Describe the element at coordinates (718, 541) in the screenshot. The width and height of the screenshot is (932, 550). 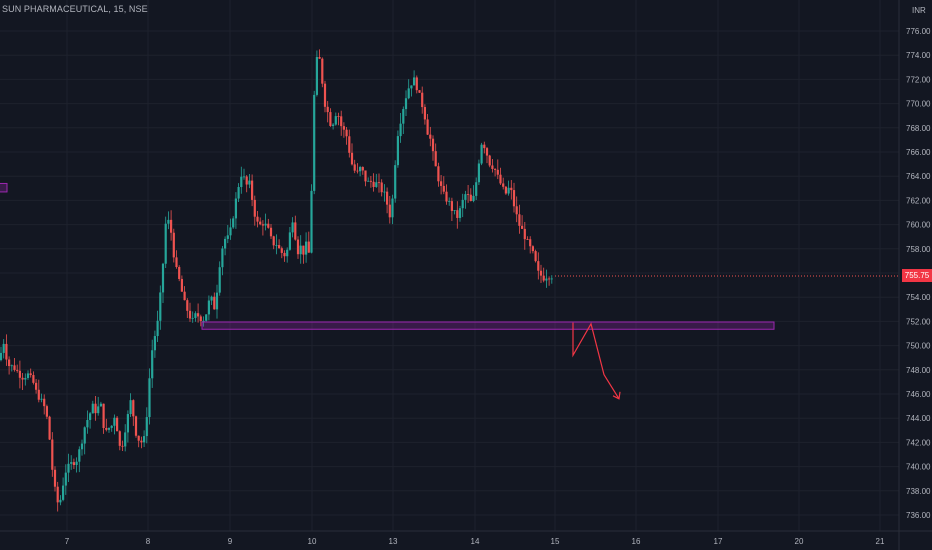
I see `x-tick-label: 17` at that location.